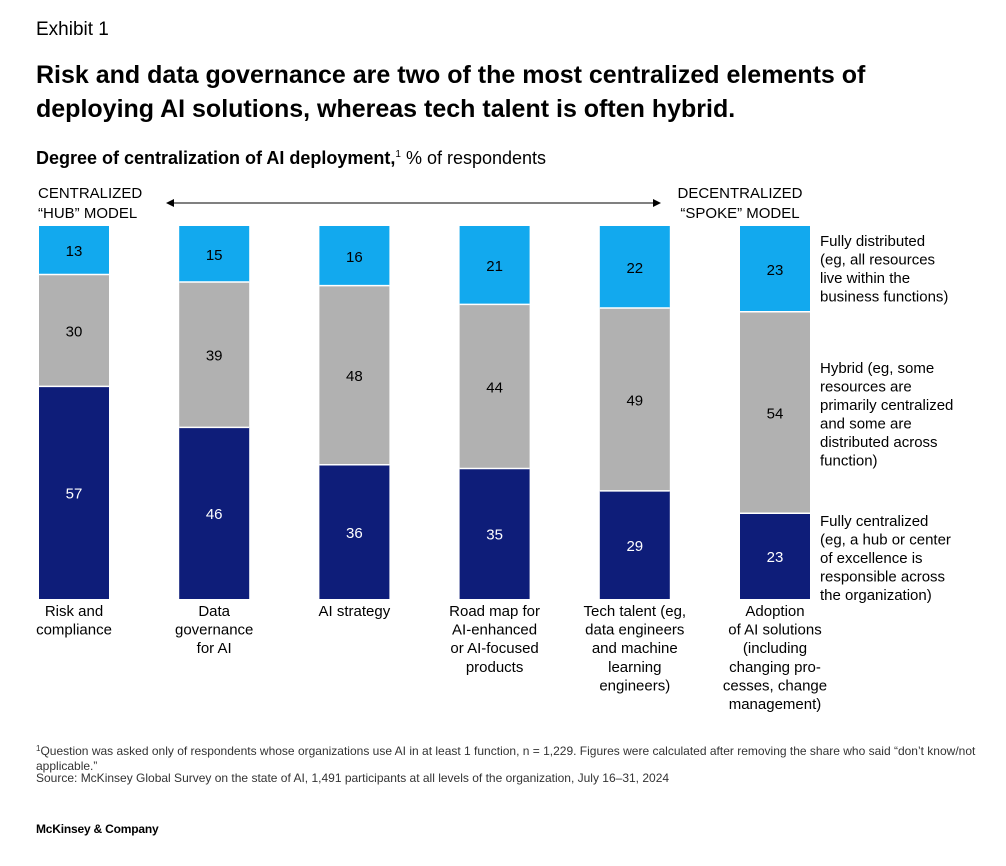 The height and width of the screenshot is (866, 1006). What do you see at coordinates (740, 193) in the screenshot?
I see `decentralized-pole-line-1: DECENTRALIZED` at bounding box center [740, 193].